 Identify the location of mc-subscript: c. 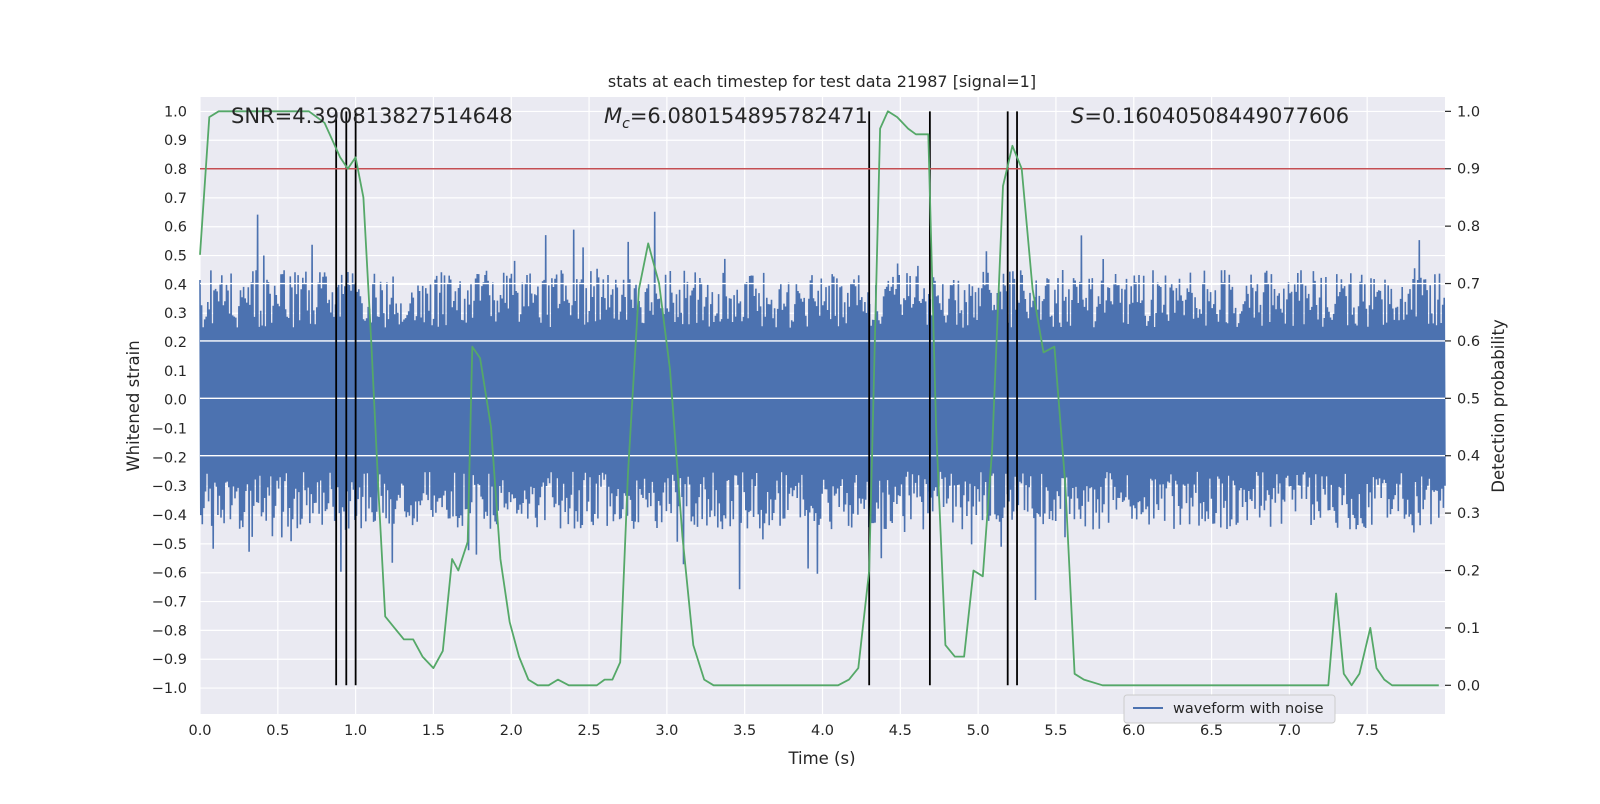
(626, 124).